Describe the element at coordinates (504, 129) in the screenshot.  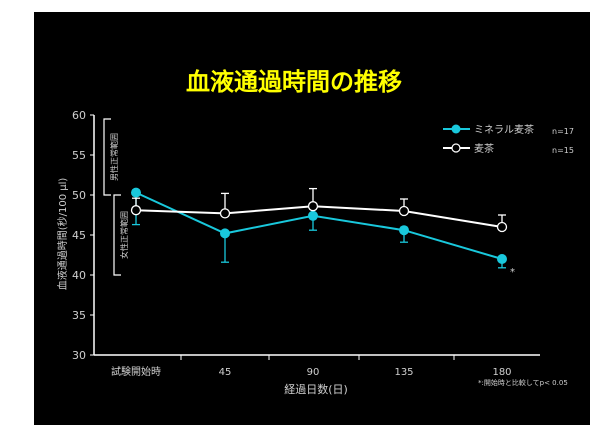
I see `legend-label: ミネラル麦茶` at that location.